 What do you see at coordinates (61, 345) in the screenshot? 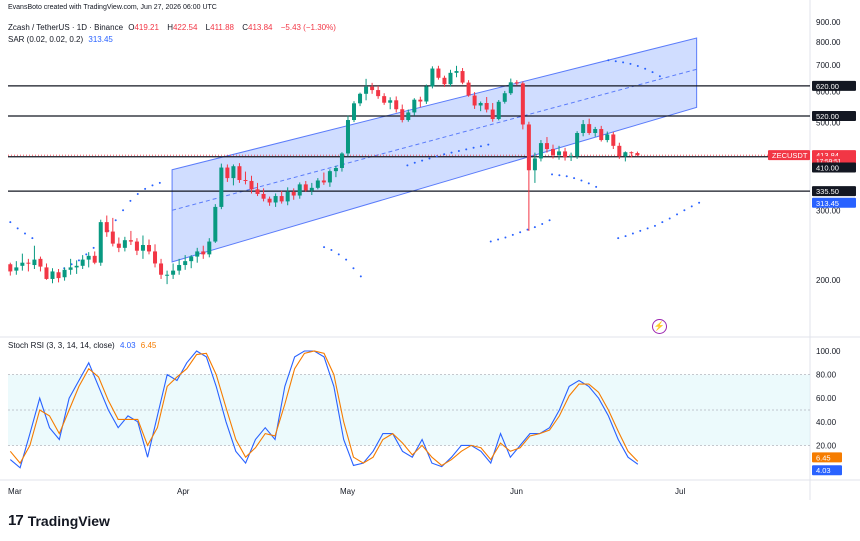
I see `rsi-label: Stoch RSI (3, 3, 14, 14, close)` at bounding box center [61, 345].